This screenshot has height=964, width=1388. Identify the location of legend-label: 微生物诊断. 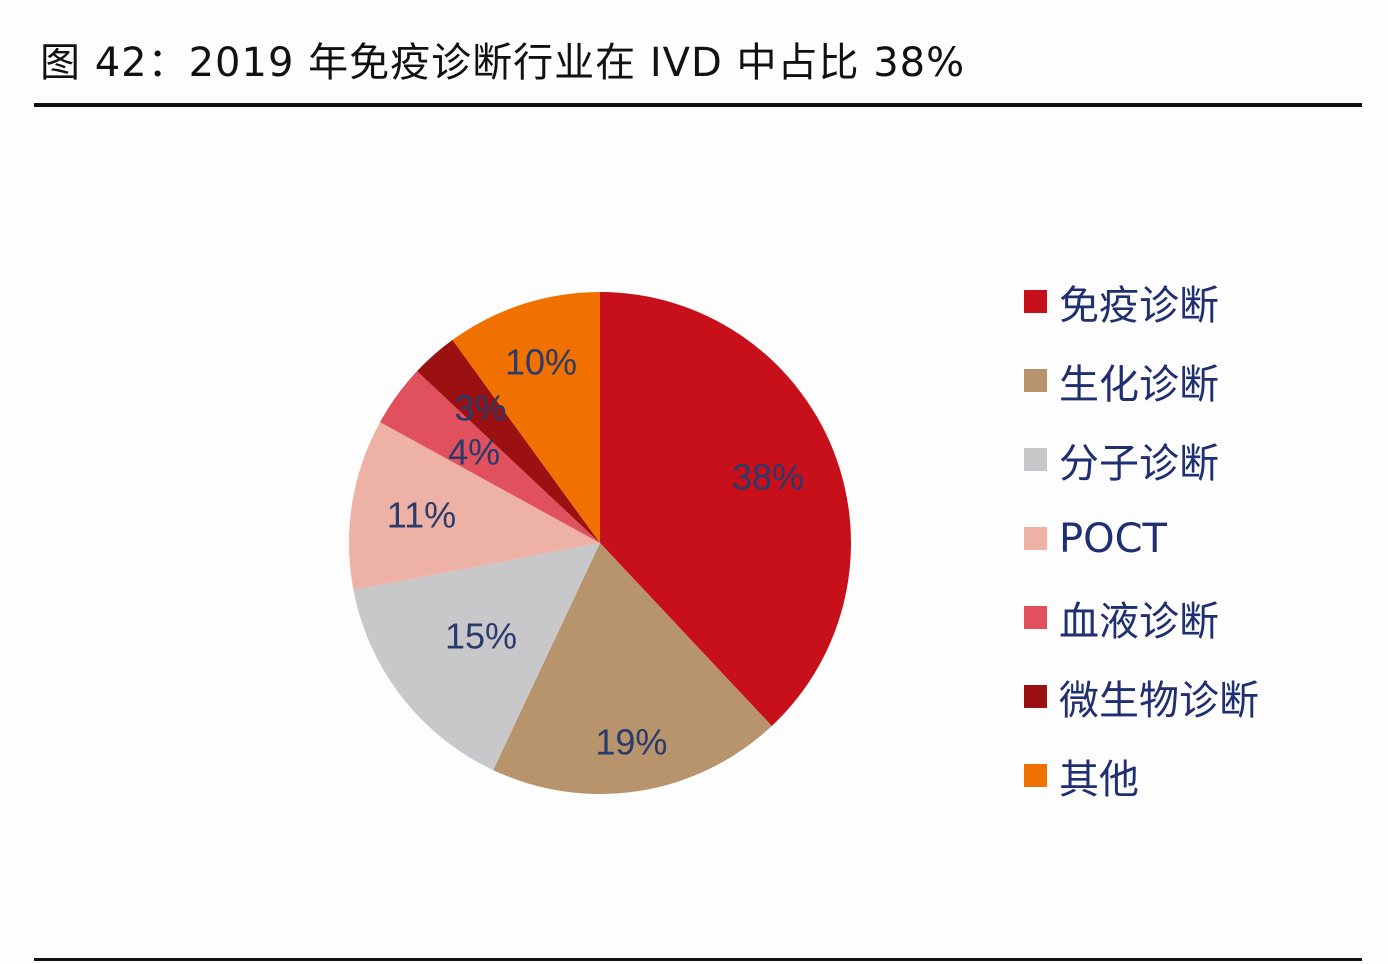
(1159, 700).